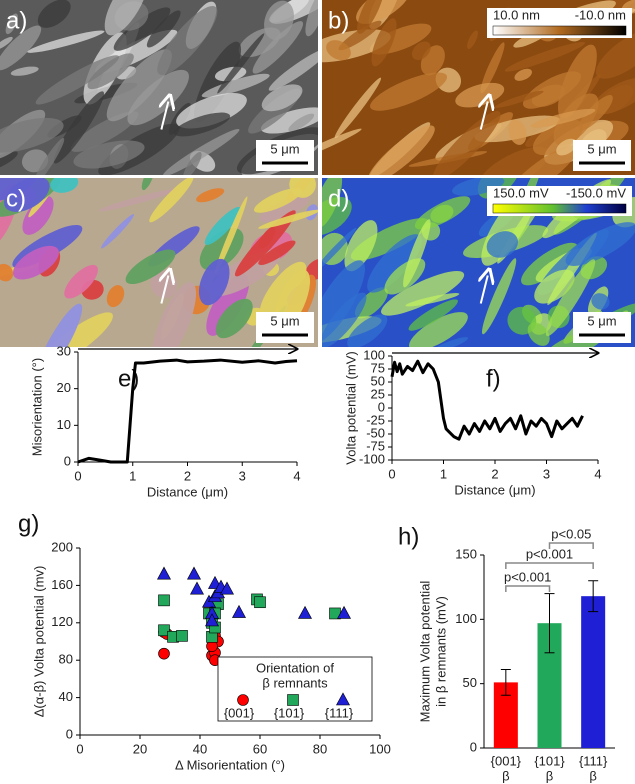  Describe the element at coordinates (66, 659) in the screenshot. I see `y-tick-label: 80` at that location.